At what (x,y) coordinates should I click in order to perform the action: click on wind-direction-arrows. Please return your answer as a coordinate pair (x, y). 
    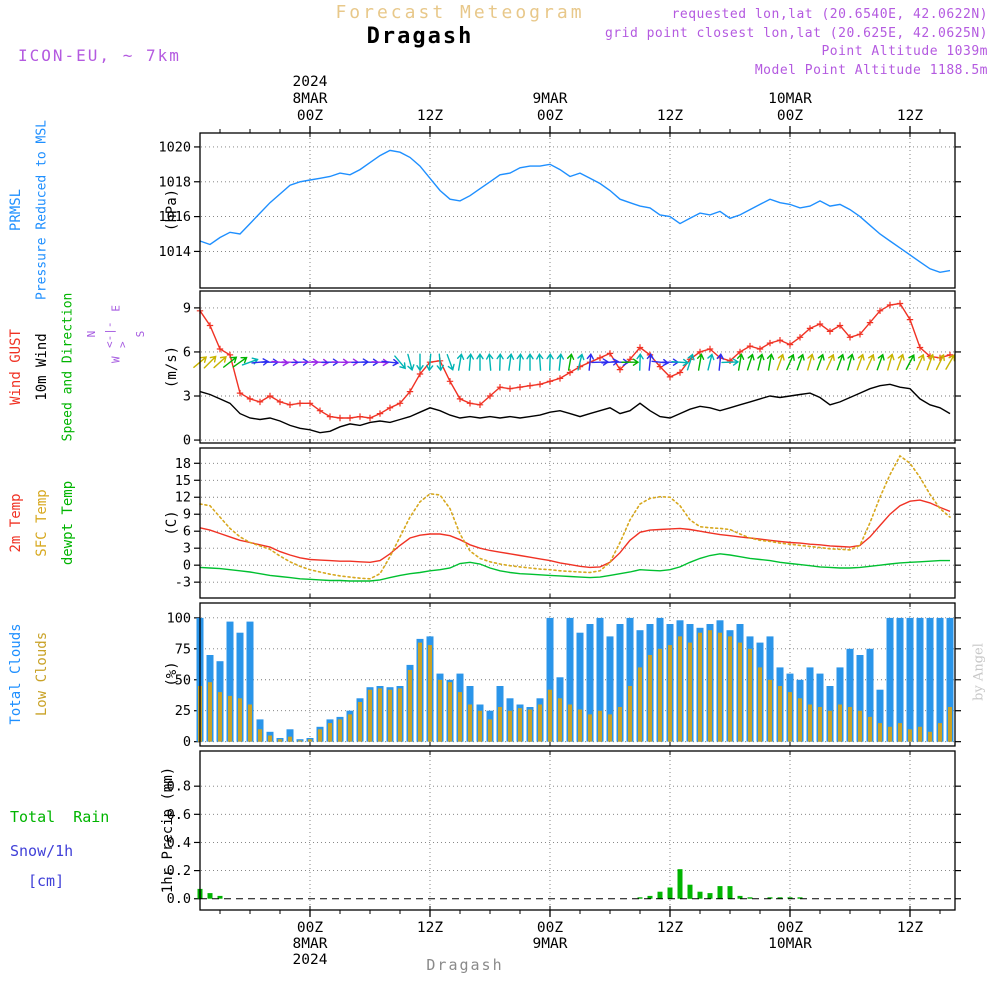
    Looking at the image, I should click on (574, 362).